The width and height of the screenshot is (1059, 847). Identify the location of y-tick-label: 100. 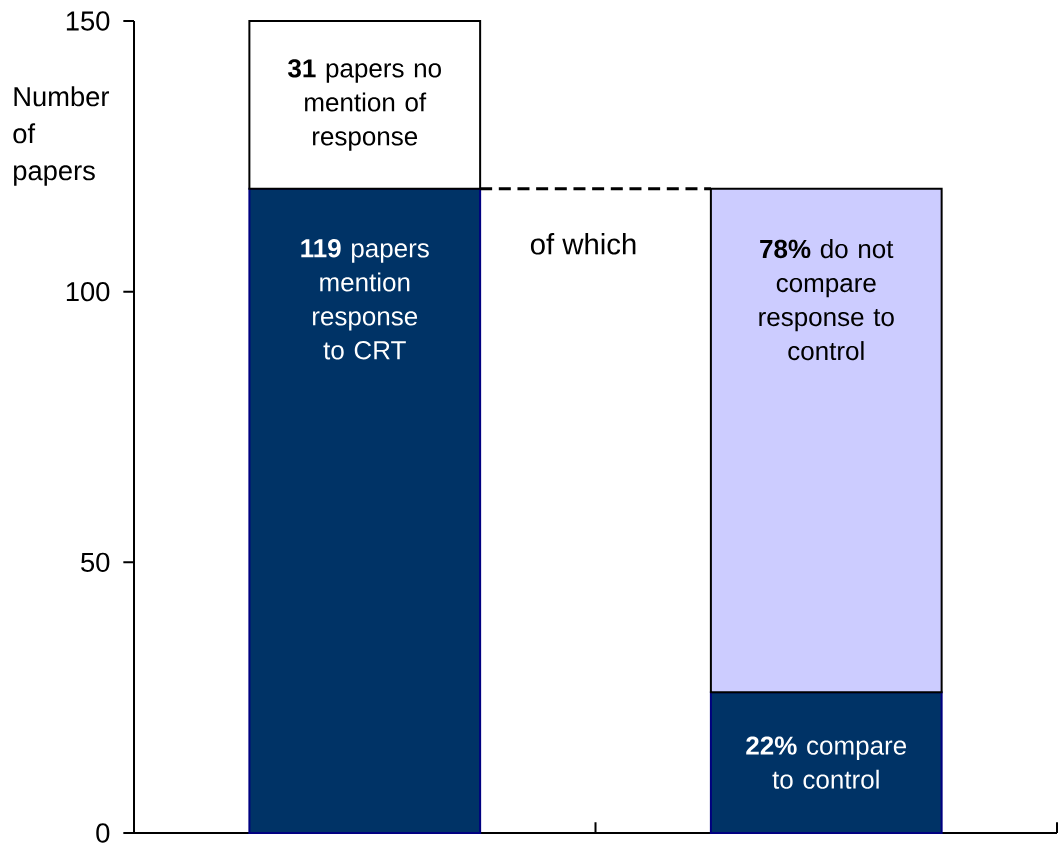
(88, 291).